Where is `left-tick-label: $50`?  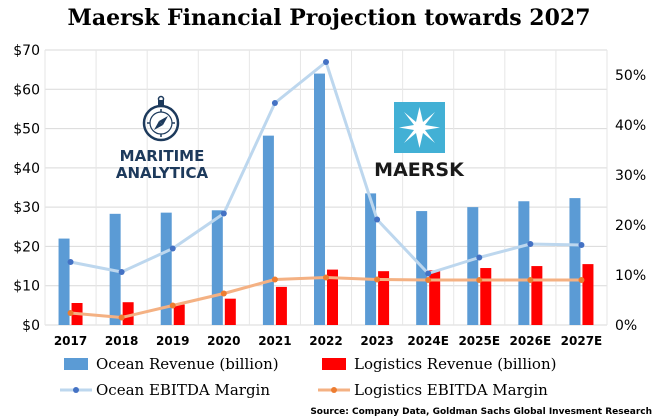 left-tick-label: $50 is located at coordinates (26, 130).